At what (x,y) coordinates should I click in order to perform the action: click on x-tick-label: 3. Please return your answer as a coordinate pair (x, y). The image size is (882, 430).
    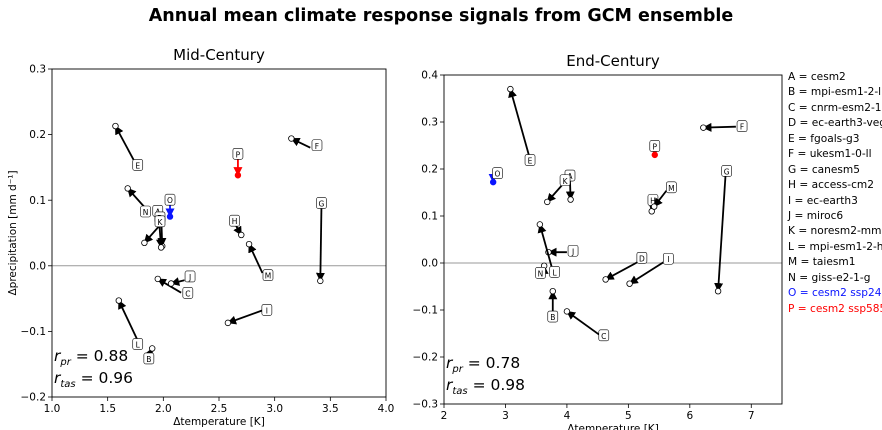
    Looking at the image, I should click on (505, 416).